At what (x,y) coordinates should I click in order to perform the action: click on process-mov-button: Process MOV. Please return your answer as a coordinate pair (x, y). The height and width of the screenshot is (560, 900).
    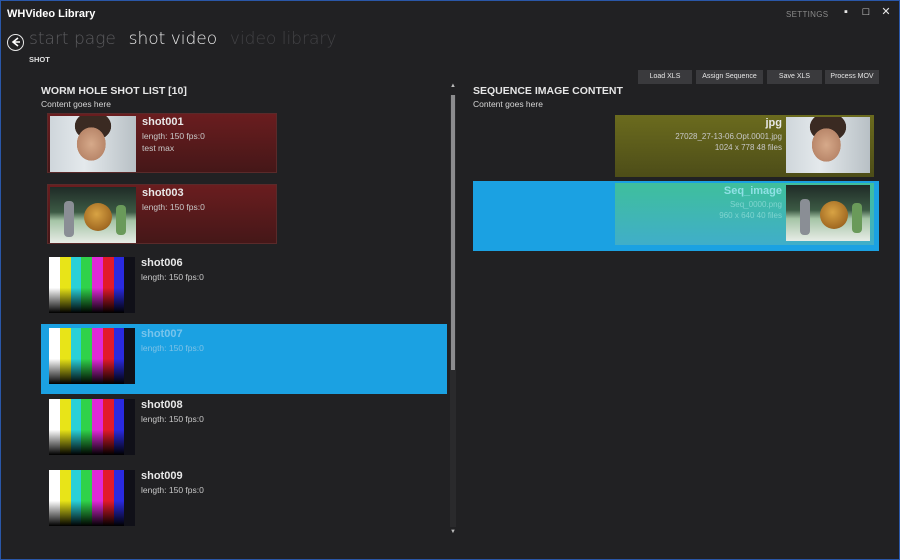
    Looking at the image, I should click on (852, 77).